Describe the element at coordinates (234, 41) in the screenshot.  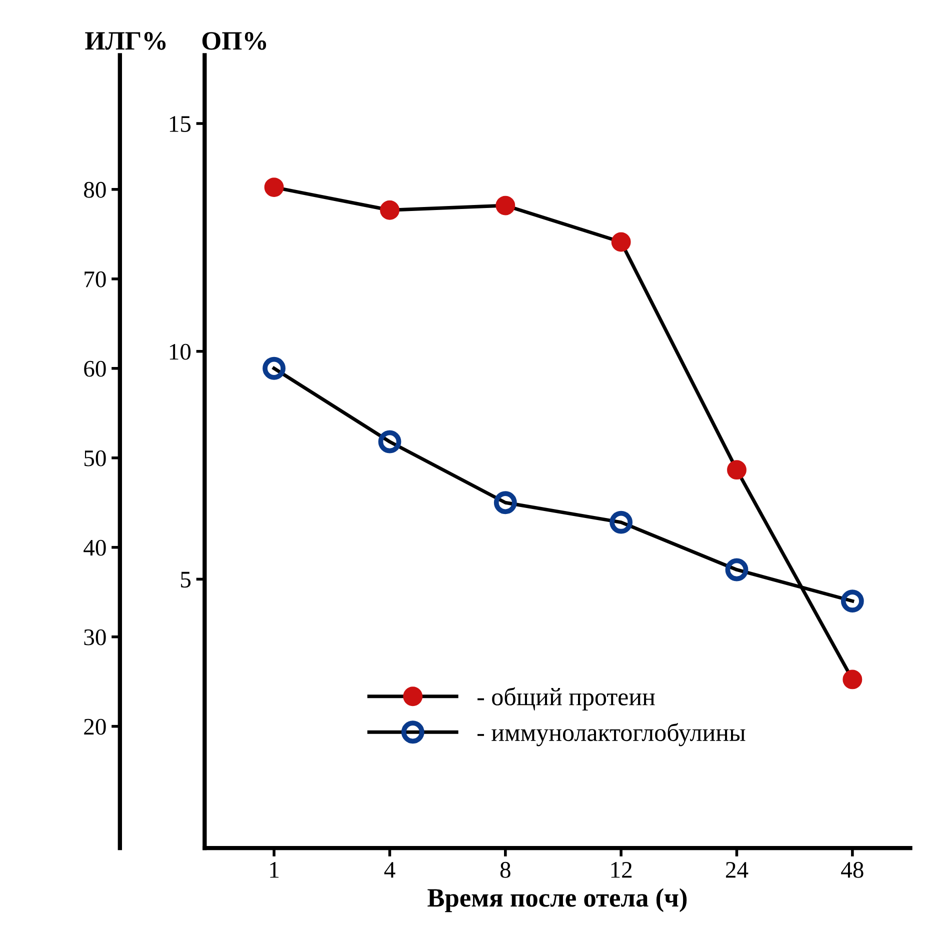
I see `y-axis-title: ОП%` at that location.